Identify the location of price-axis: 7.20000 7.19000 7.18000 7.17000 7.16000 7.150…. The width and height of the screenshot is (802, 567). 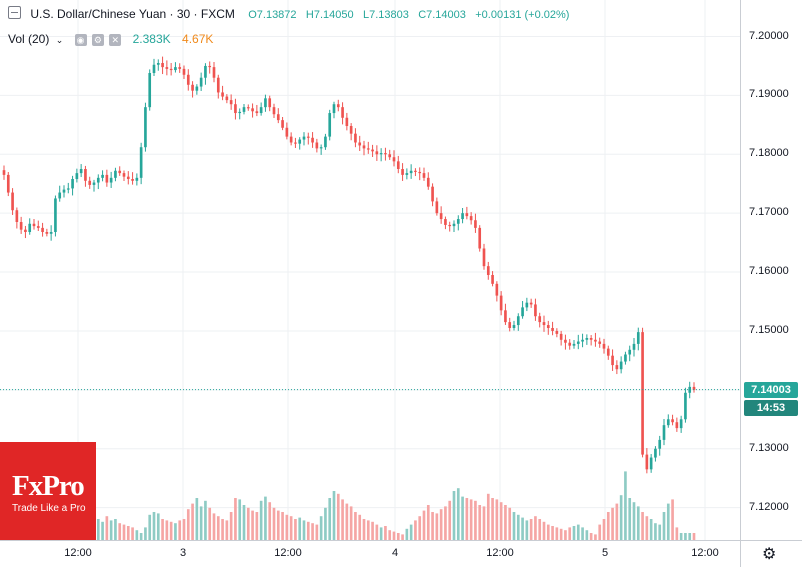
(771, 270).